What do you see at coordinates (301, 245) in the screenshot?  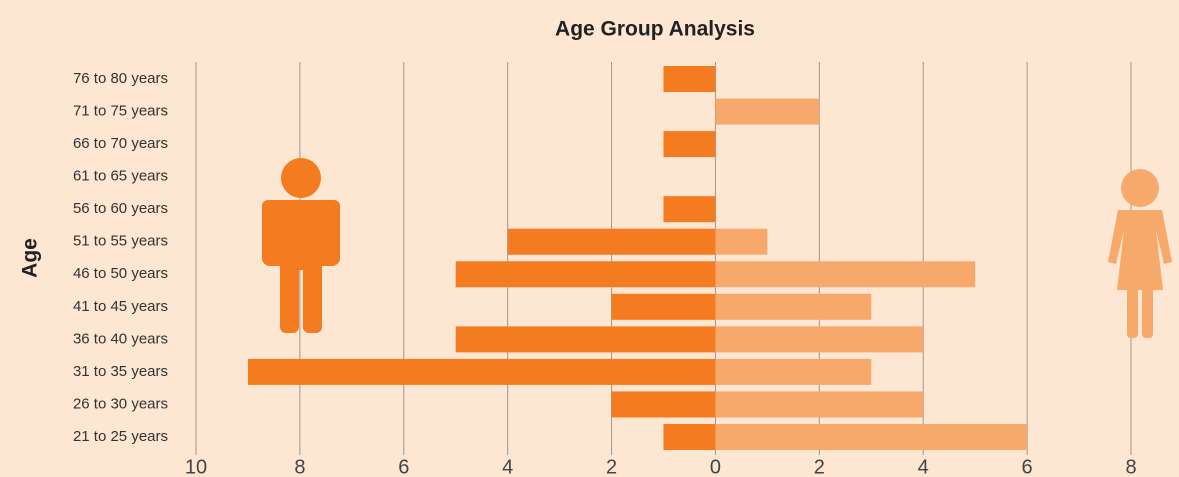 I see `male-icon` at bounding box center [301, 245].